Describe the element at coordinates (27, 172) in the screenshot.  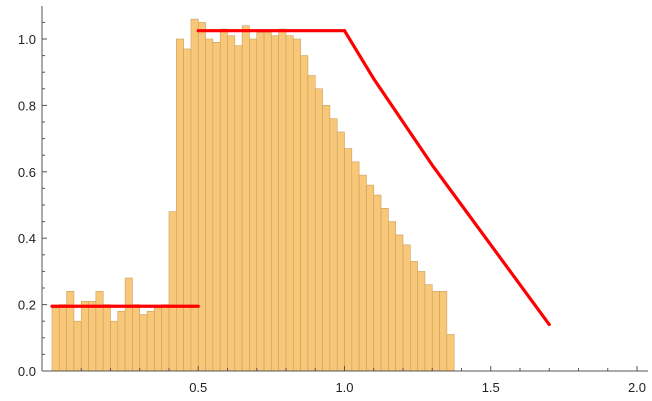
I see `y-tick-label: 0.6` at that location.